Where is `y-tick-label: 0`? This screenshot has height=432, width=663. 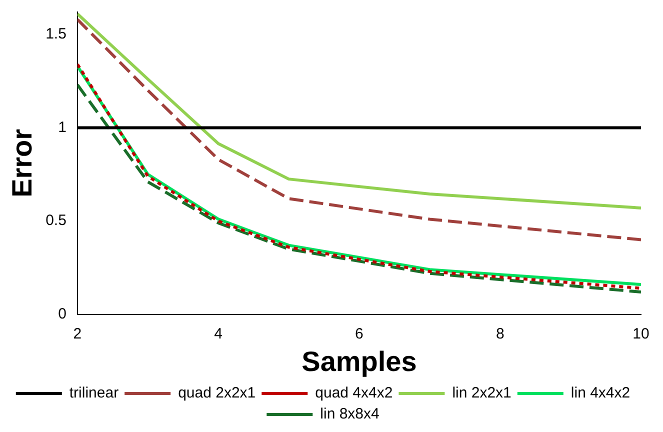 y-tick-label: 0 is located at coordinates (62, 314).